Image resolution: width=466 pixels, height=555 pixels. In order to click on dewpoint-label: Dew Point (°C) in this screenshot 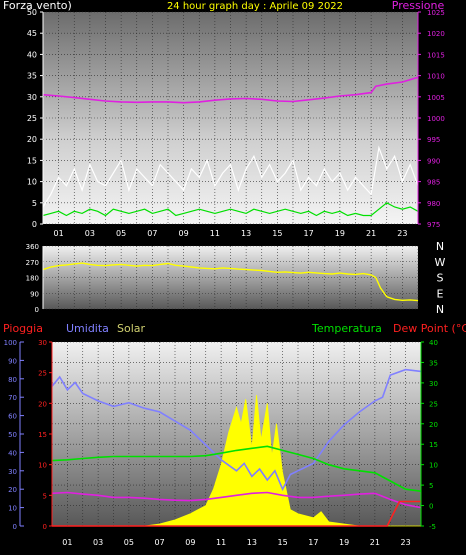, I will do `click(429, 328)`.